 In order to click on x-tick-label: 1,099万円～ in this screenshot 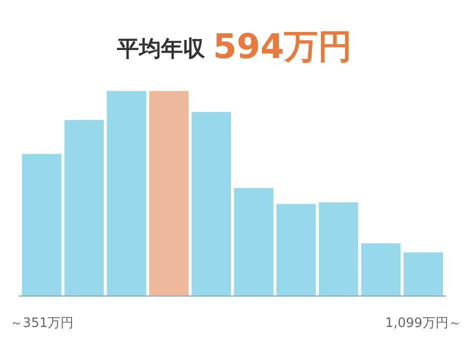, I will do `click(423, 323)`.